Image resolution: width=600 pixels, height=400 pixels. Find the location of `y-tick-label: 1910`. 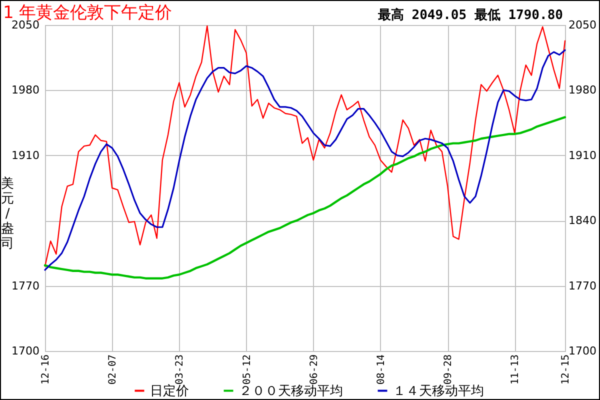

y-tick-label: 1910 is located at coordinates (26, 155).